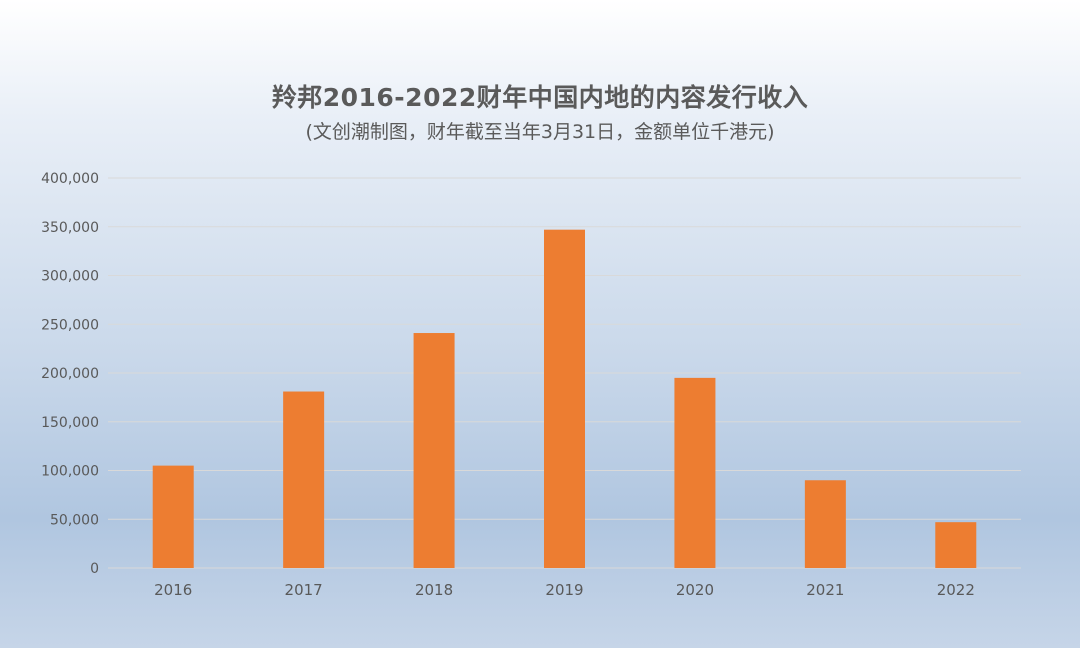 Image resolution: width=1080 pixels, height=648 pixels. Describe the element at coordinates (74, 520) in the screenshot. I see `y-tick-label: 50,000` at that location.